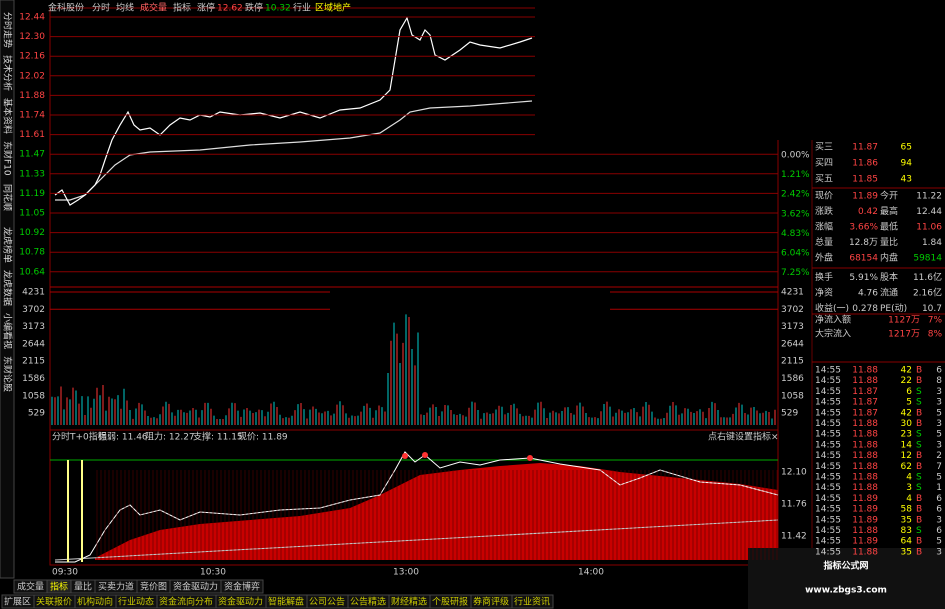  Describe the element at coordinates (907, 510) in the screenshot. I see `trade-volume: 58` at that location.